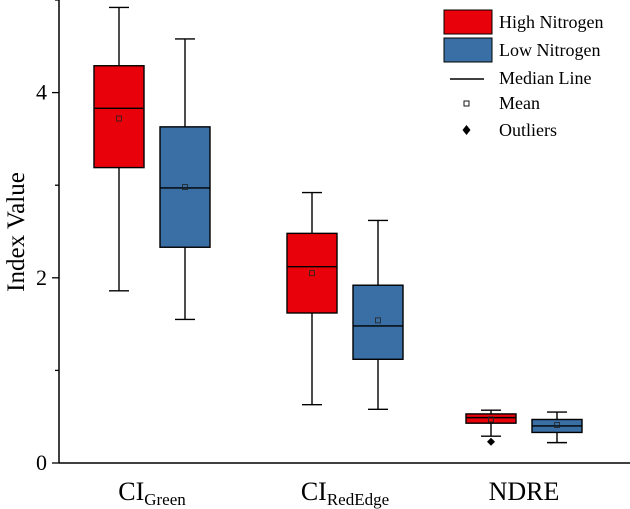 This screenshot has width=630, height=509. I want to click on legend-swatch-low-nitrogen, so click(468, 50).